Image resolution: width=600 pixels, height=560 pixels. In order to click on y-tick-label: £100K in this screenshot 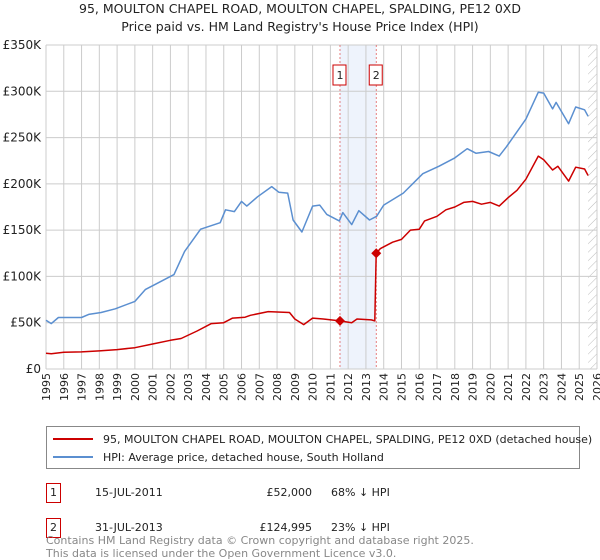, I will do `click(23, 276)`.